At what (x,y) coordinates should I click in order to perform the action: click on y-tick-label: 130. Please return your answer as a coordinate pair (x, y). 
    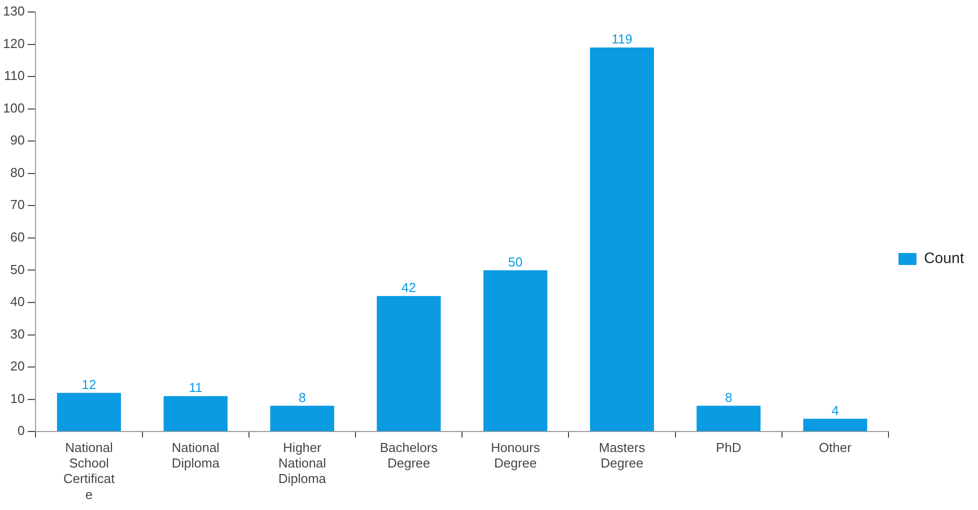
    Looking at the image, I should click on (13, 11).